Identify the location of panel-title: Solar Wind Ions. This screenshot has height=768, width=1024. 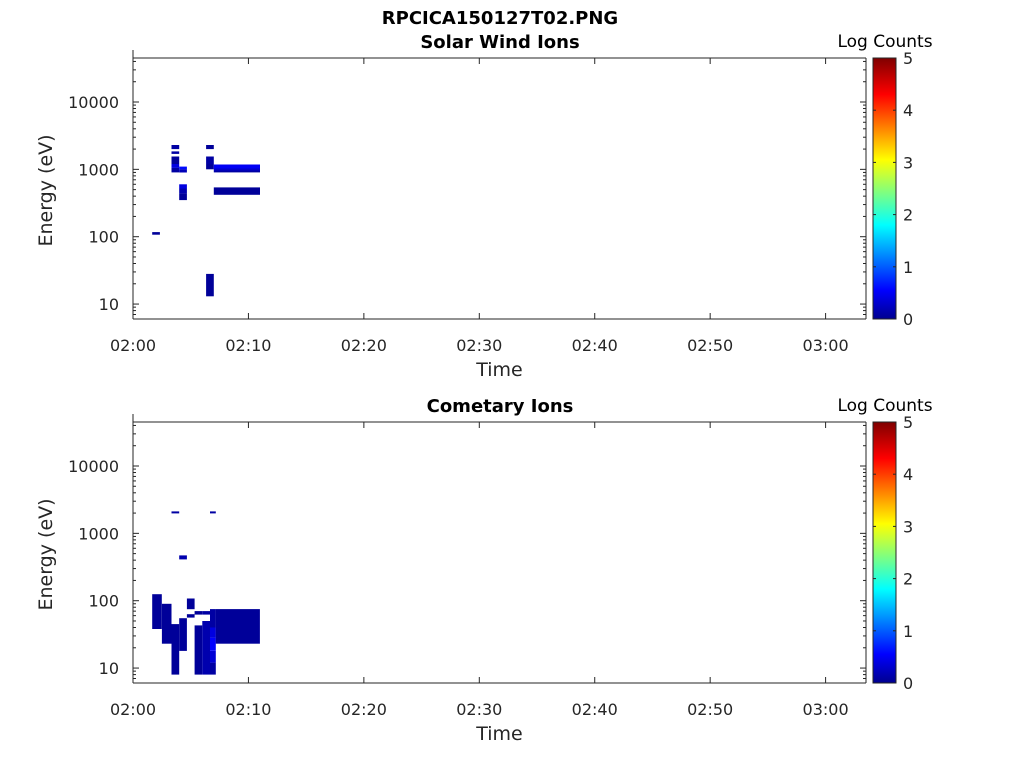
(499, 42).